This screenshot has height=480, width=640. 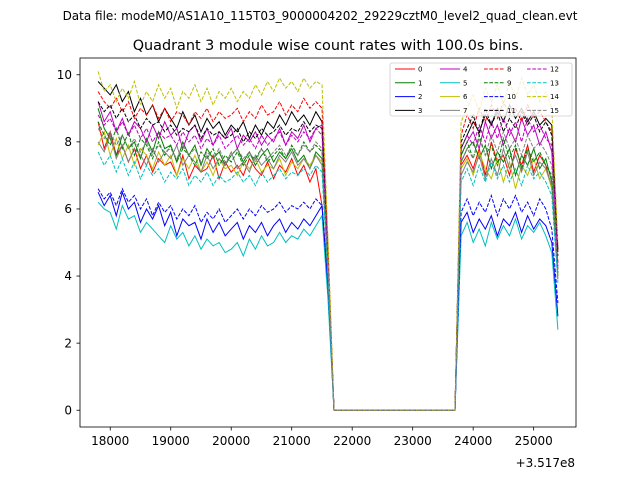 What do you see at coordinates (473, 441) in the screenshot?
I see `x-tick-label: 24000` at bounding box center [473, 441].